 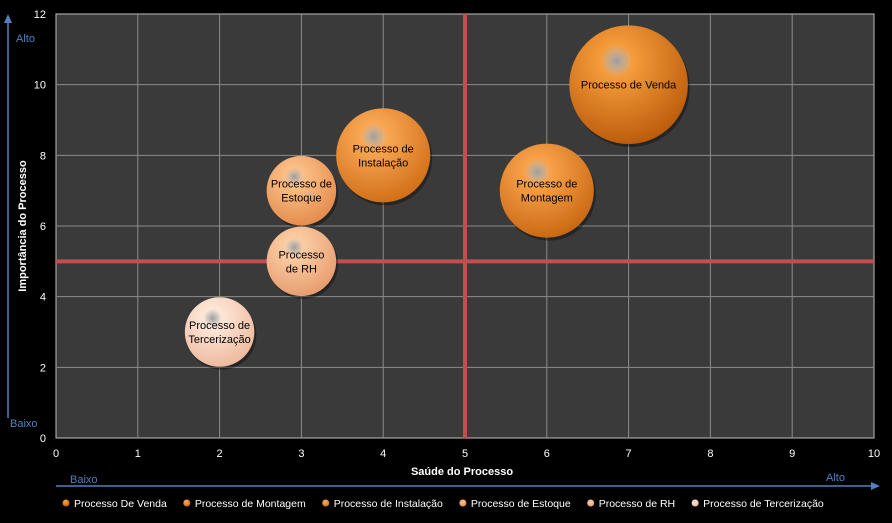 I want to click on legend-item: Processo De Venda, so click(x=114, y=504).